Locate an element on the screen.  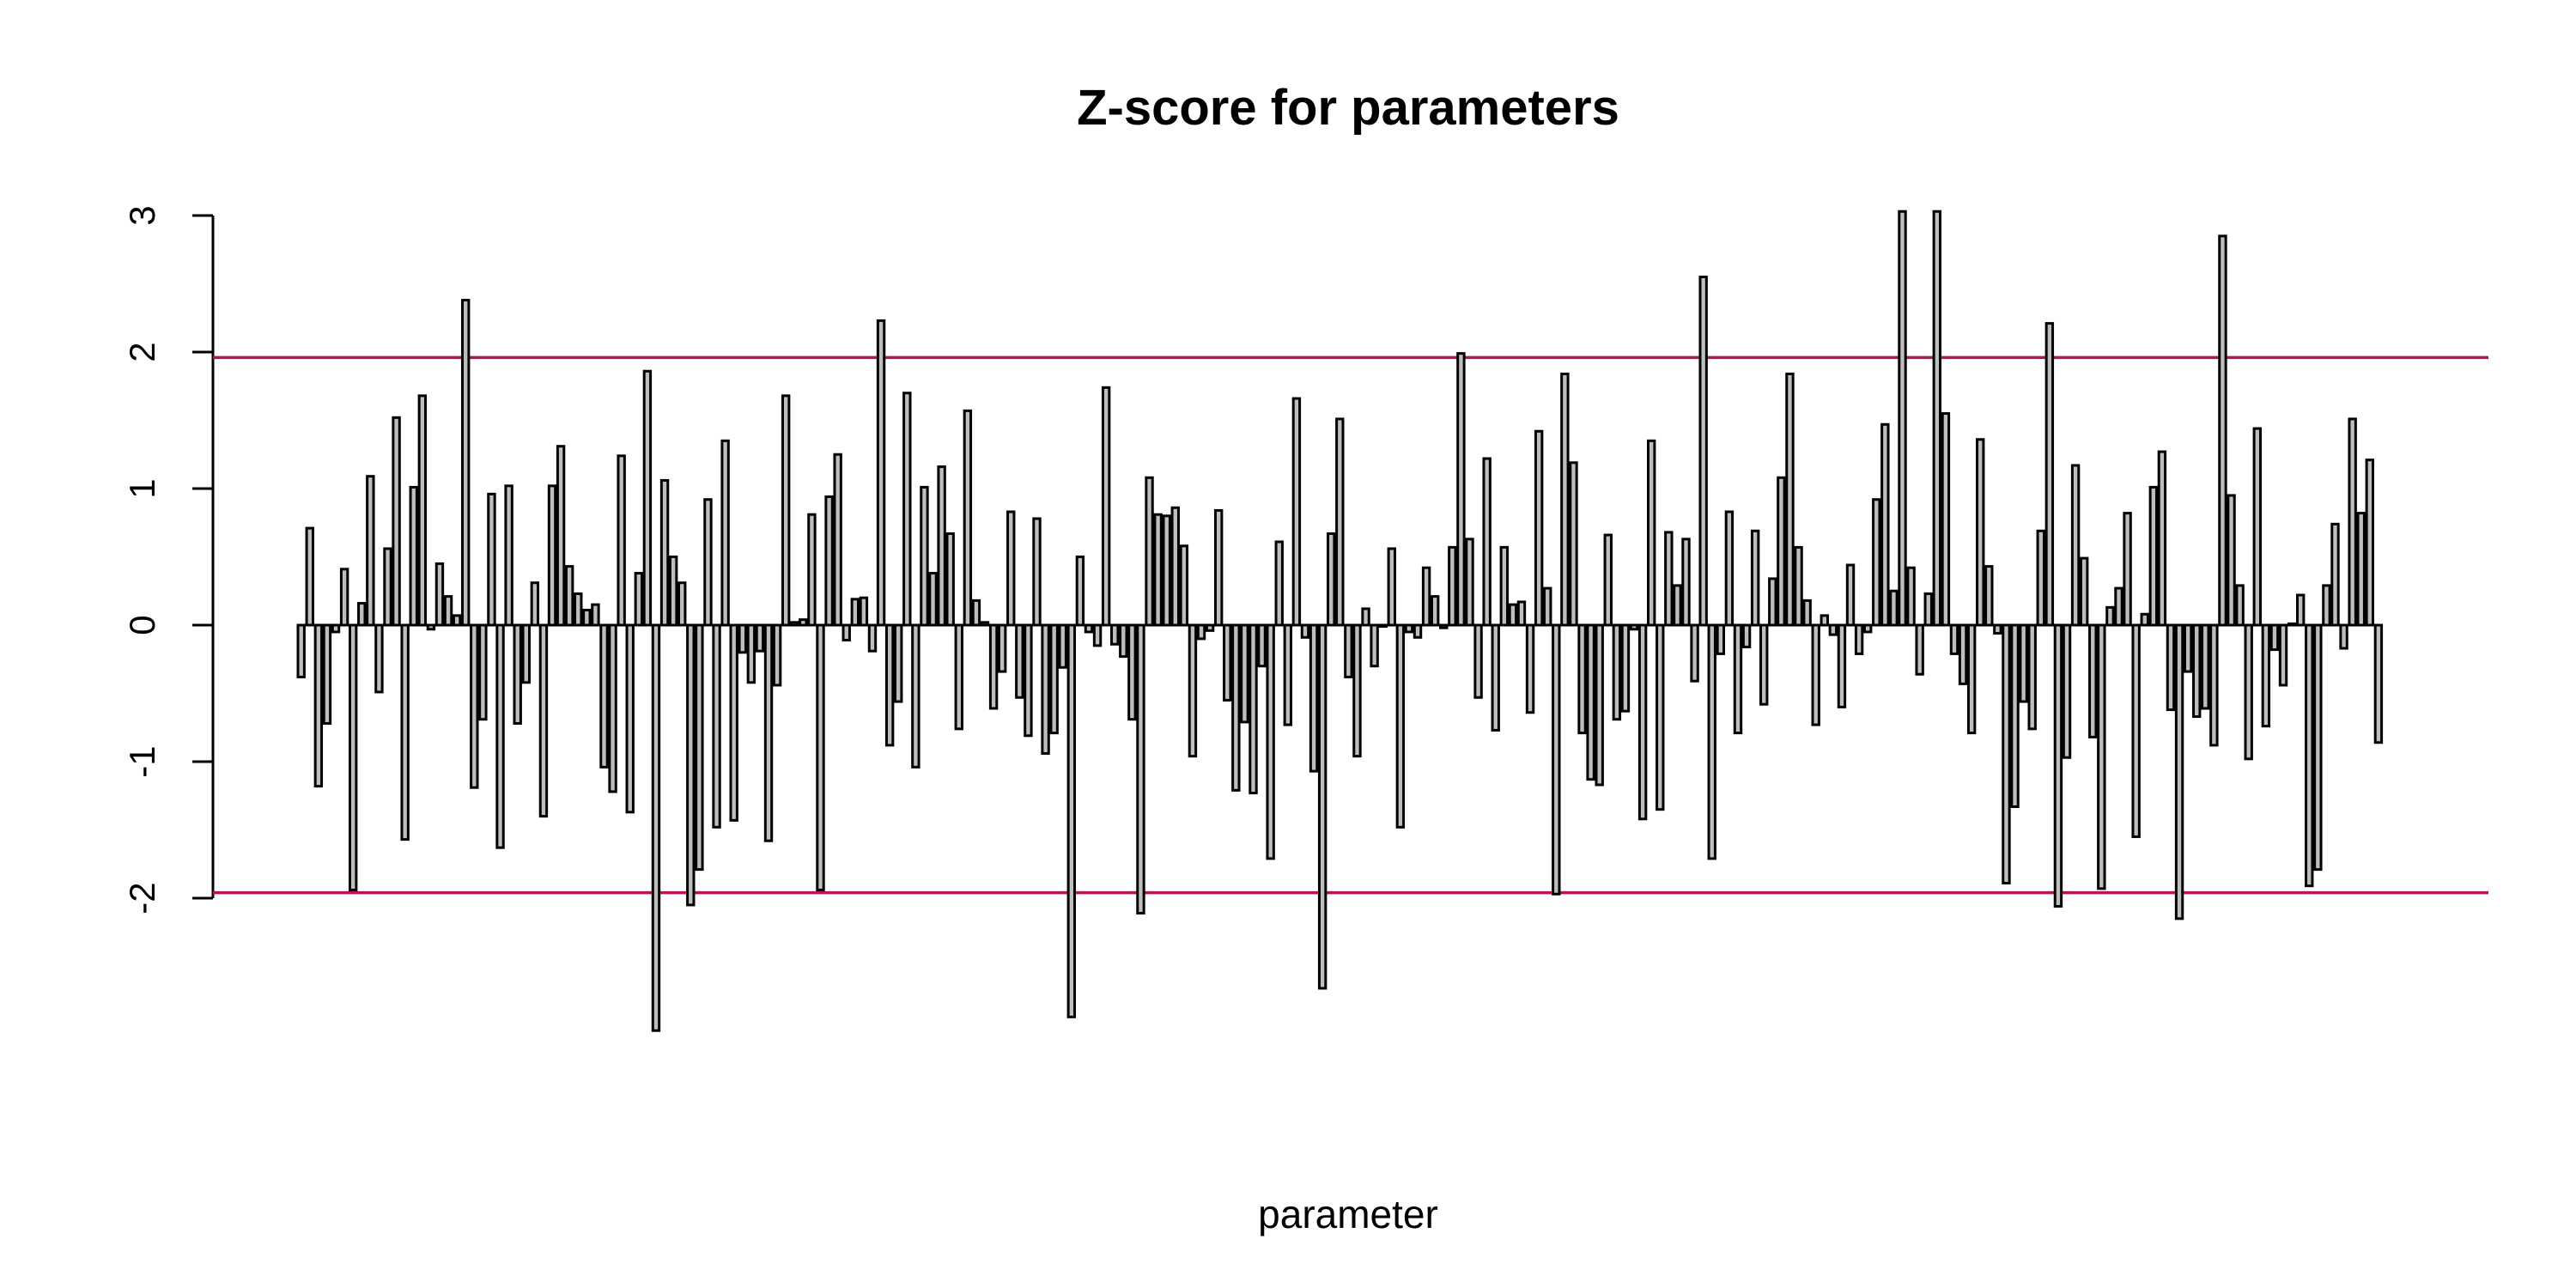
chart-title: Z-score for parameters is located at coordinates (1348, 108).